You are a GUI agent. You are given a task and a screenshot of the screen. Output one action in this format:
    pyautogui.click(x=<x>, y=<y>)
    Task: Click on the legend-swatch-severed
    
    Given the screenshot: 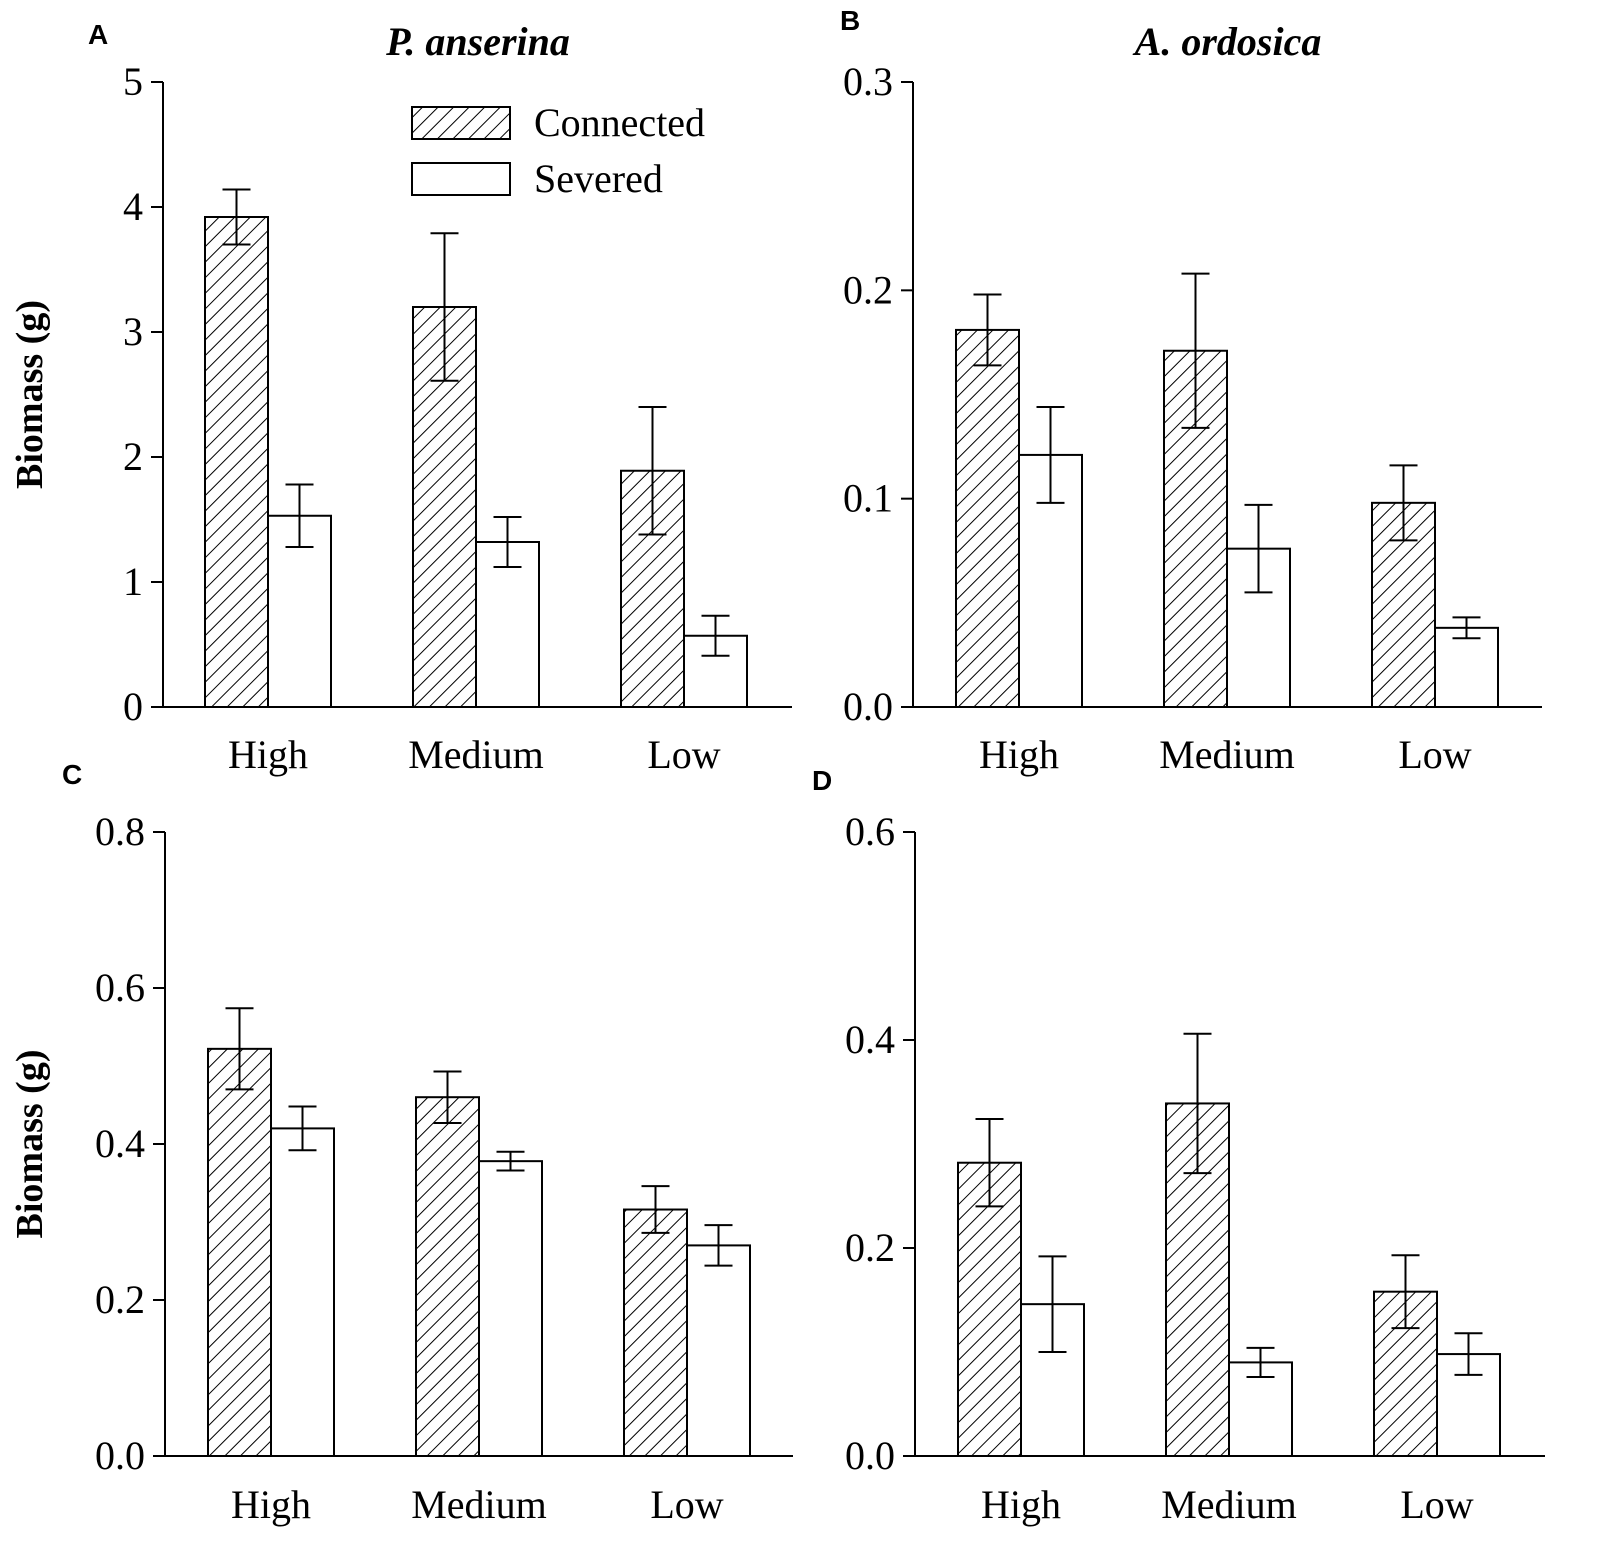 What is the action you would take?
    pyautogui.click(x=461, y=179)
    